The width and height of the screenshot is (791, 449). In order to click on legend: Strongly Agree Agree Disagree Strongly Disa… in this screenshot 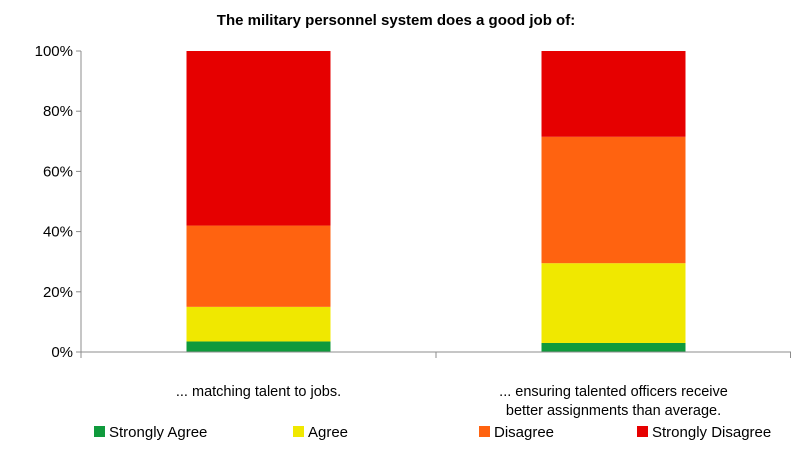, I will do `click(432, 432)`.